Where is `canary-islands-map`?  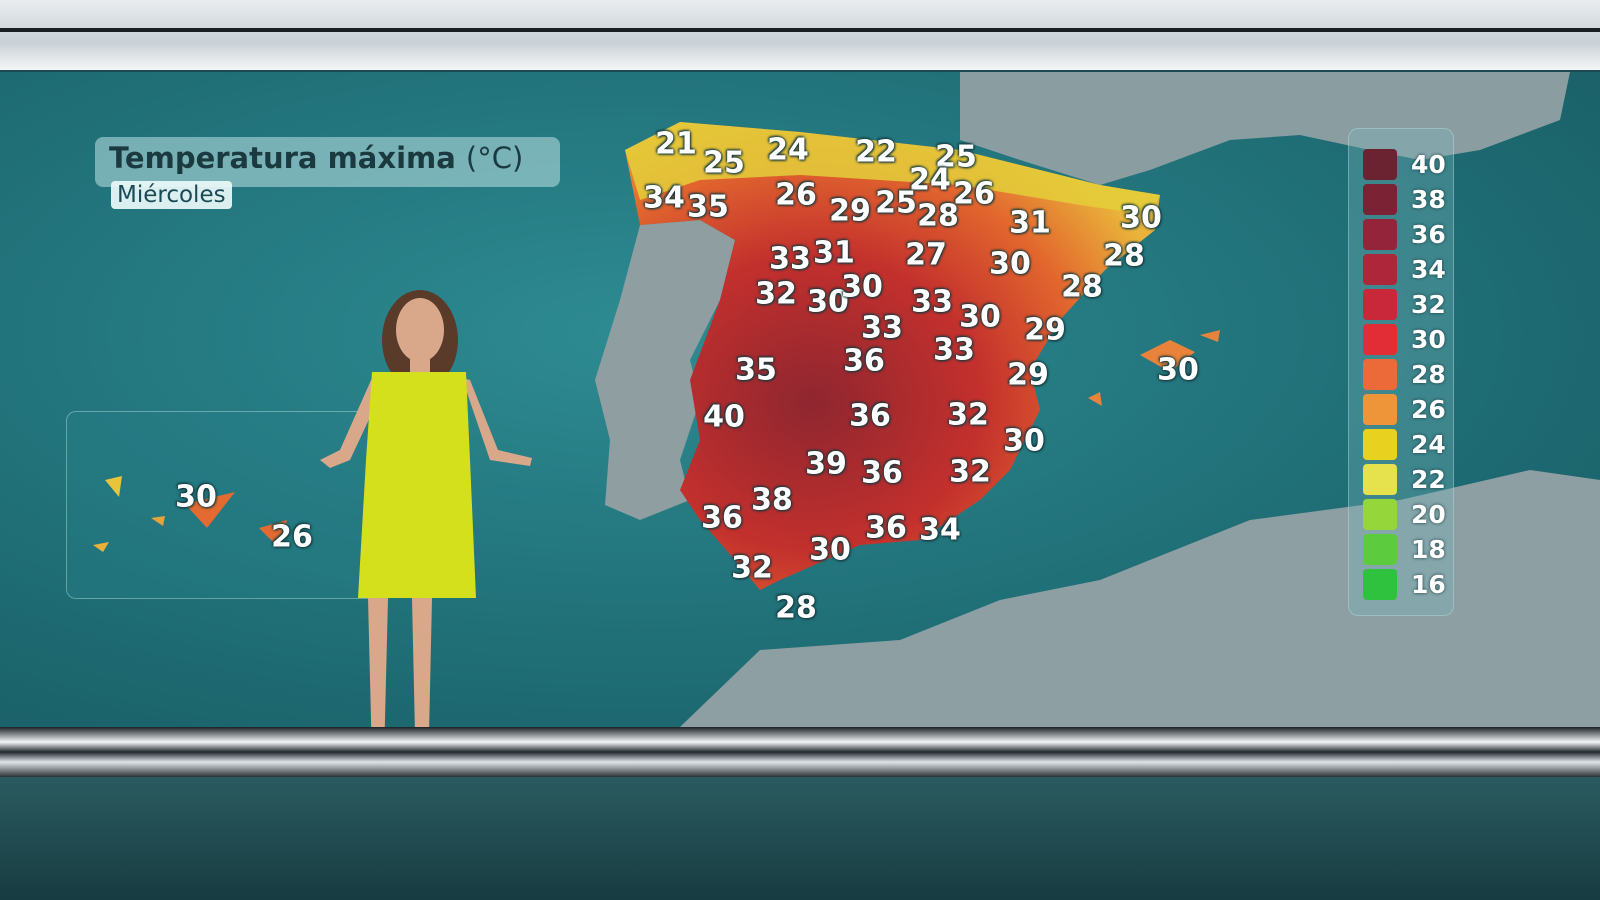
canary-islands-map is located at coordinates (190, 514).